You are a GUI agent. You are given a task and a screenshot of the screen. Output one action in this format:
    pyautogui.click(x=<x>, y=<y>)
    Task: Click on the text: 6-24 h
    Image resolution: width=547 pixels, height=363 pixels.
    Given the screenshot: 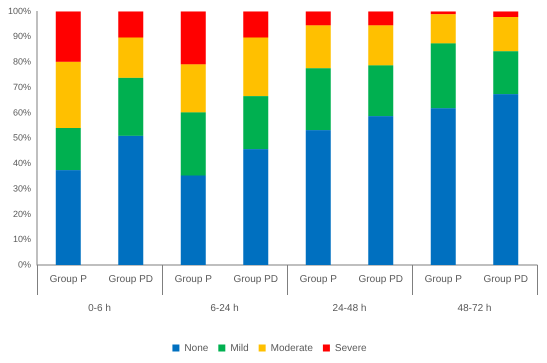 What is the action you would take?
    pyautogui.click(x=224, y=308)
    